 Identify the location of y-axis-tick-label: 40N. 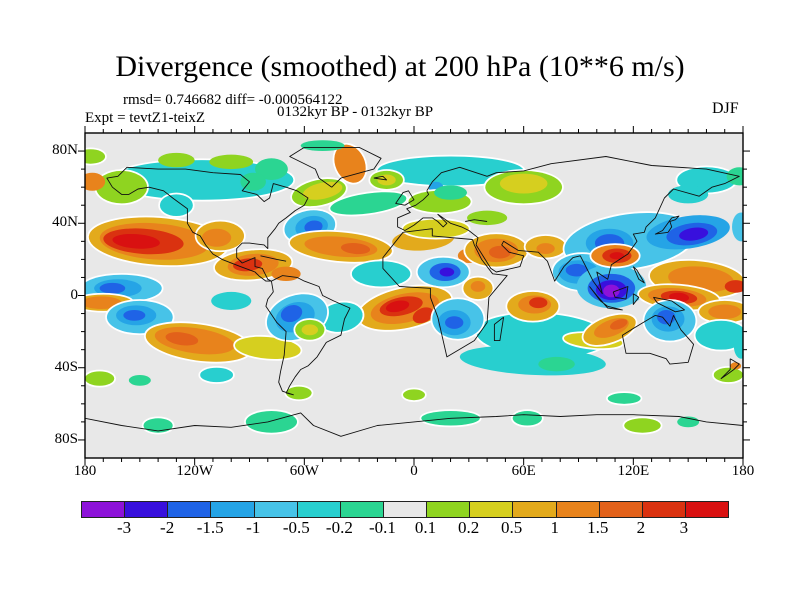
(65, 222).